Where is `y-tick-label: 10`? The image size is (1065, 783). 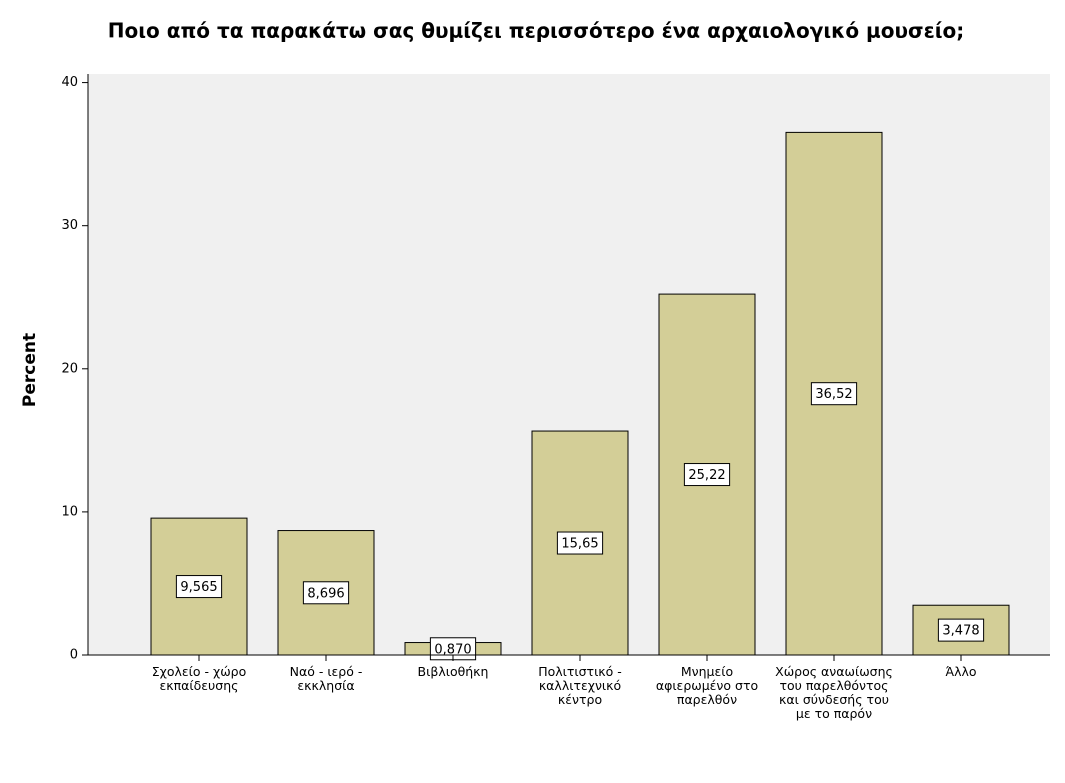
y-tick-label: 10 is located at coordinates (69, 511).